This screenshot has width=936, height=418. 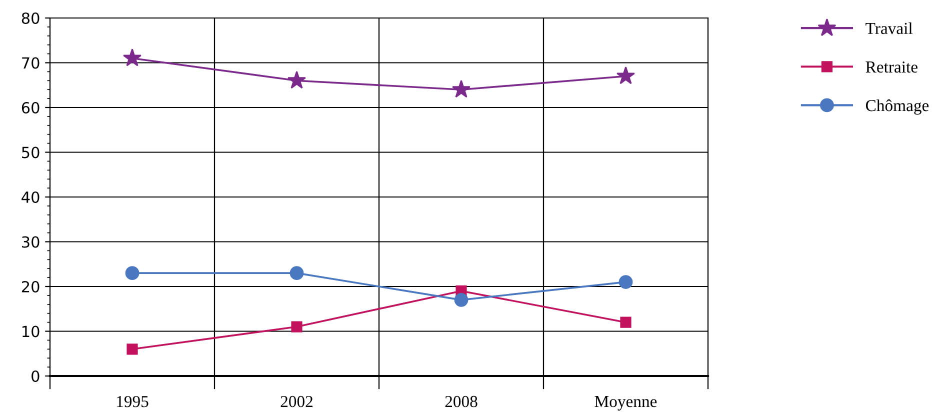 What do you see at coordinates (31, 152) in the screenshot?
I see `y-tick-label: 50` at bounding box center [31, 152].